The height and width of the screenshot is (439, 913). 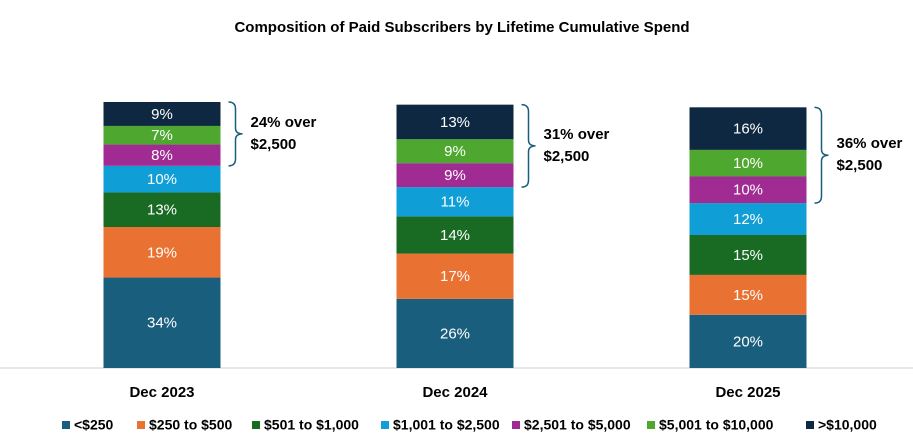 I want to click on annotation: 31% over, so click(x=577, y=134).